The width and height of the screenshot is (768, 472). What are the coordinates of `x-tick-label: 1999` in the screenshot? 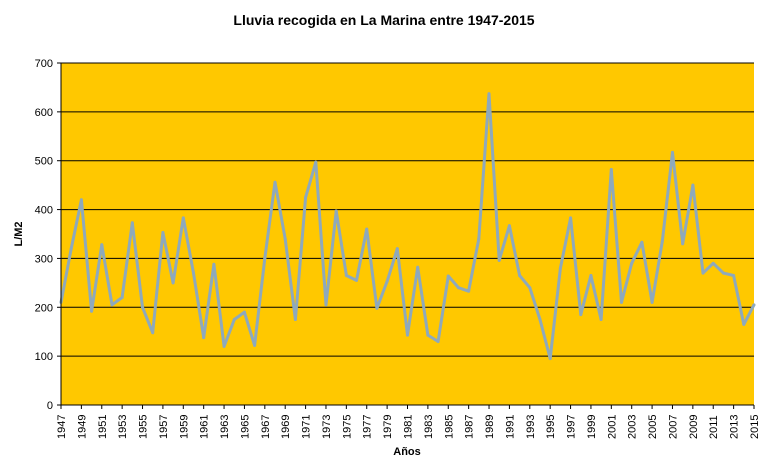 It's located at (592, 427).